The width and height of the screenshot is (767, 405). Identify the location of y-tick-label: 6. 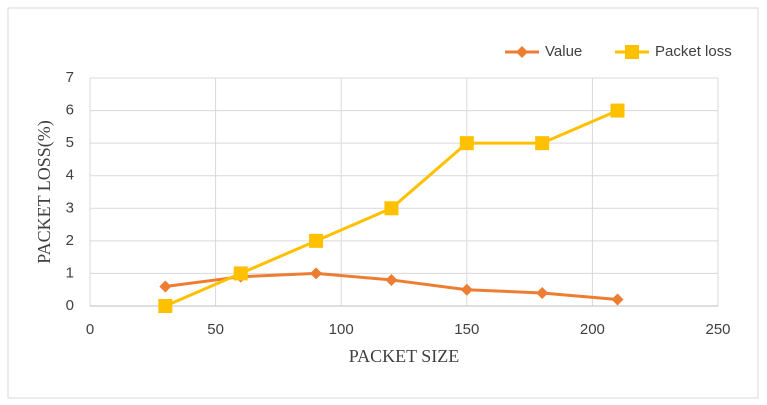
(70, 110).